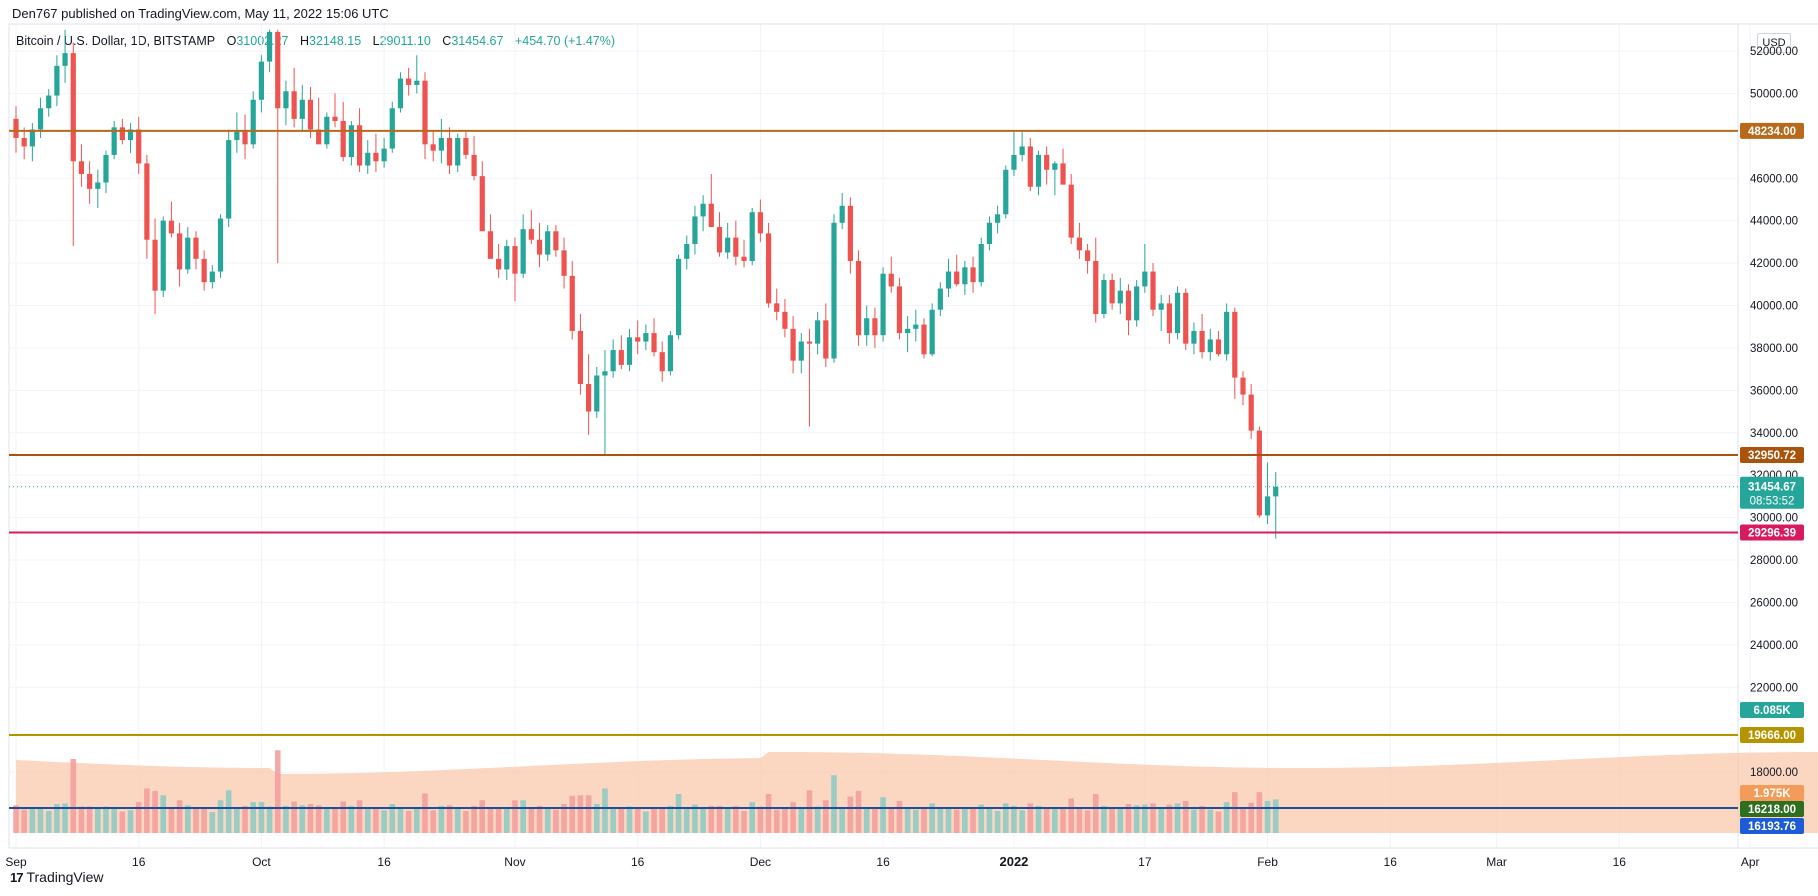 This screenshot has width=1818, height=896. Describe the element at coordinates (1774, 179) in the screenshot. I see `price-tick-label: 46000.00` at that location.